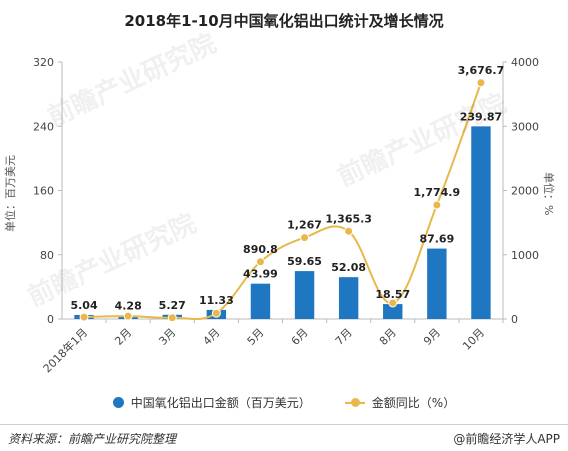  What do you see at coordinates (43, 126) in the screenshot?
I see `left-axis-tick-label: 240` at bounding box center [43, 126].